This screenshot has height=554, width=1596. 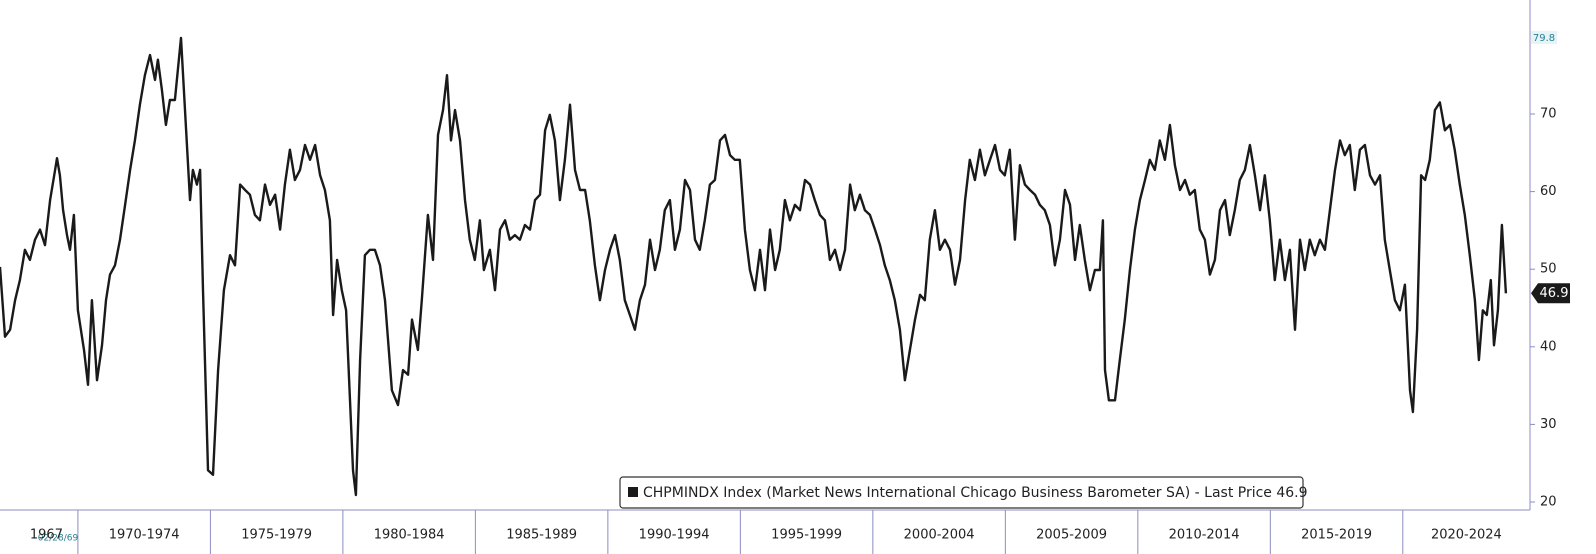 I want to click on max-tag-box, so click(x=1544, y=37).